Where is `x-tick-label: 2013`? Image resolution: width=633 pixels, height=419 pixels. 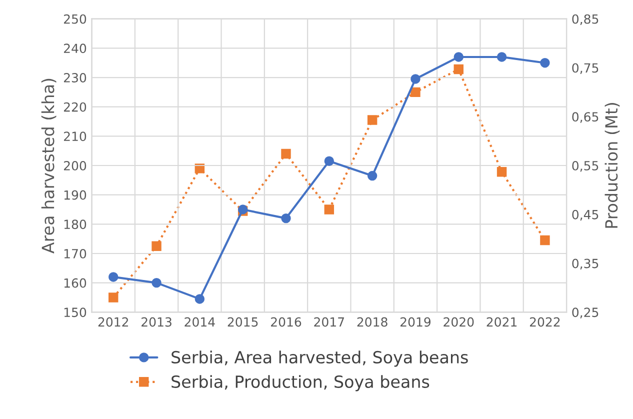
x-tick-label: 2013 is located at coordinates (157, 322).